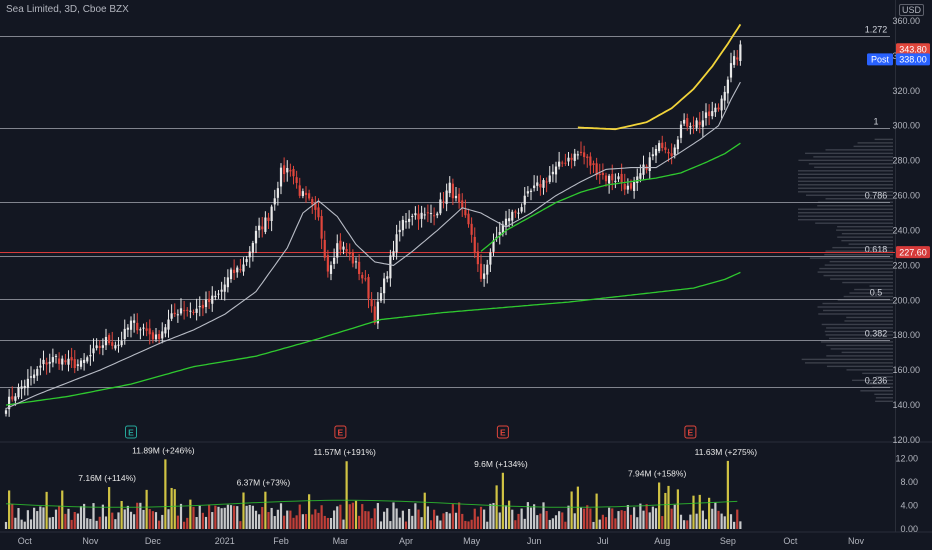  Describe the element at coordinates (911, 10) in the screenshot. I see `currency-label: USD` at that location.